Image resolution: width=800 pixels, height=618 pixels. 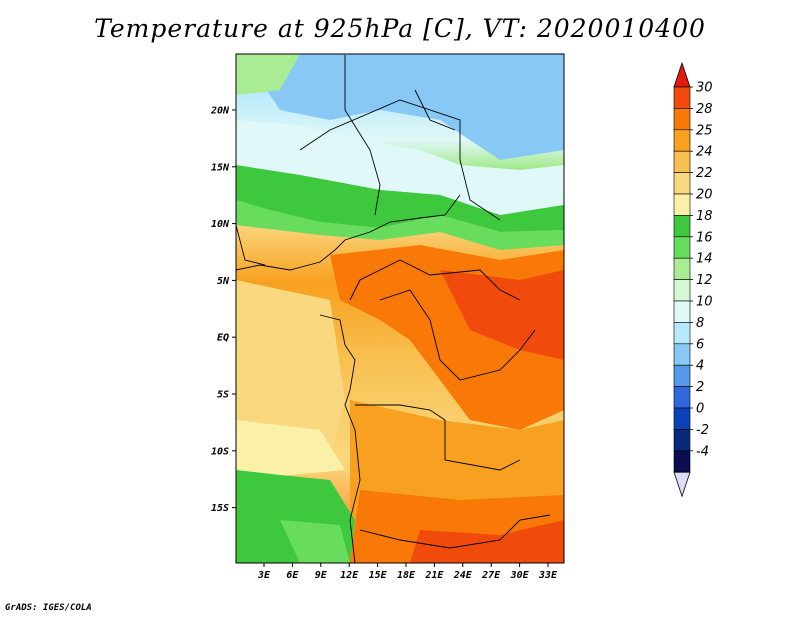 What do you see at coordinates (548, 575) in the screenshot?
I see `lon-label: 33E` at bounding box center [548, 575].